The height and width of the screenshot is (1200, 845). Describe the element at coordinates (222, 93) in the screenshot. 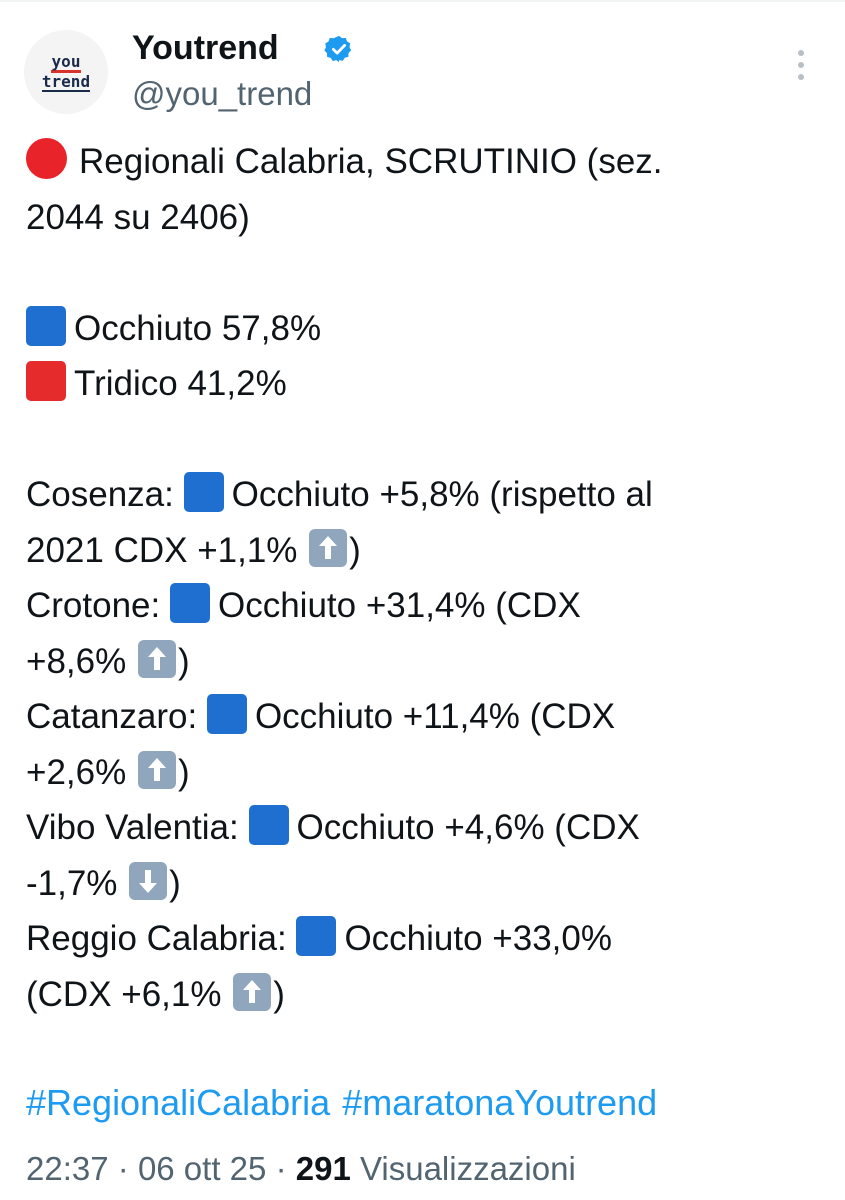

I see `user-handle: @you_trend` at that location.